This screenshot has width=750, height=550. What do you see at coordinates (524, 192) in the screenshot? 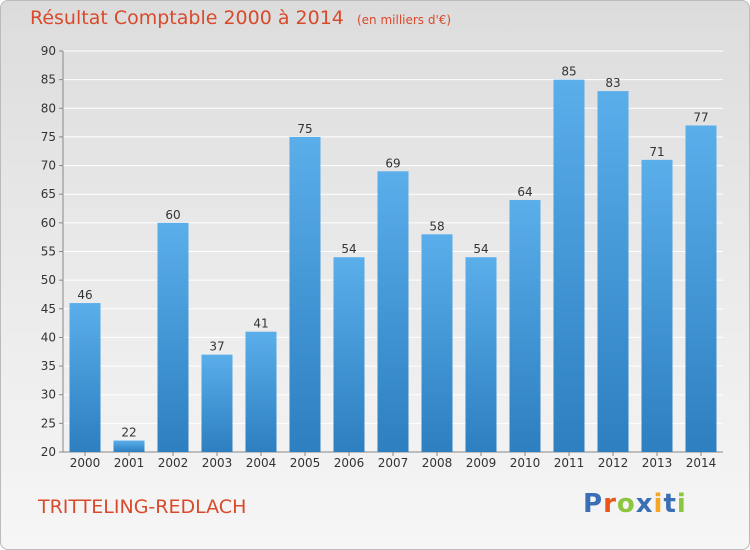
I see `data-label: 64` at bounding box center [524, 192].